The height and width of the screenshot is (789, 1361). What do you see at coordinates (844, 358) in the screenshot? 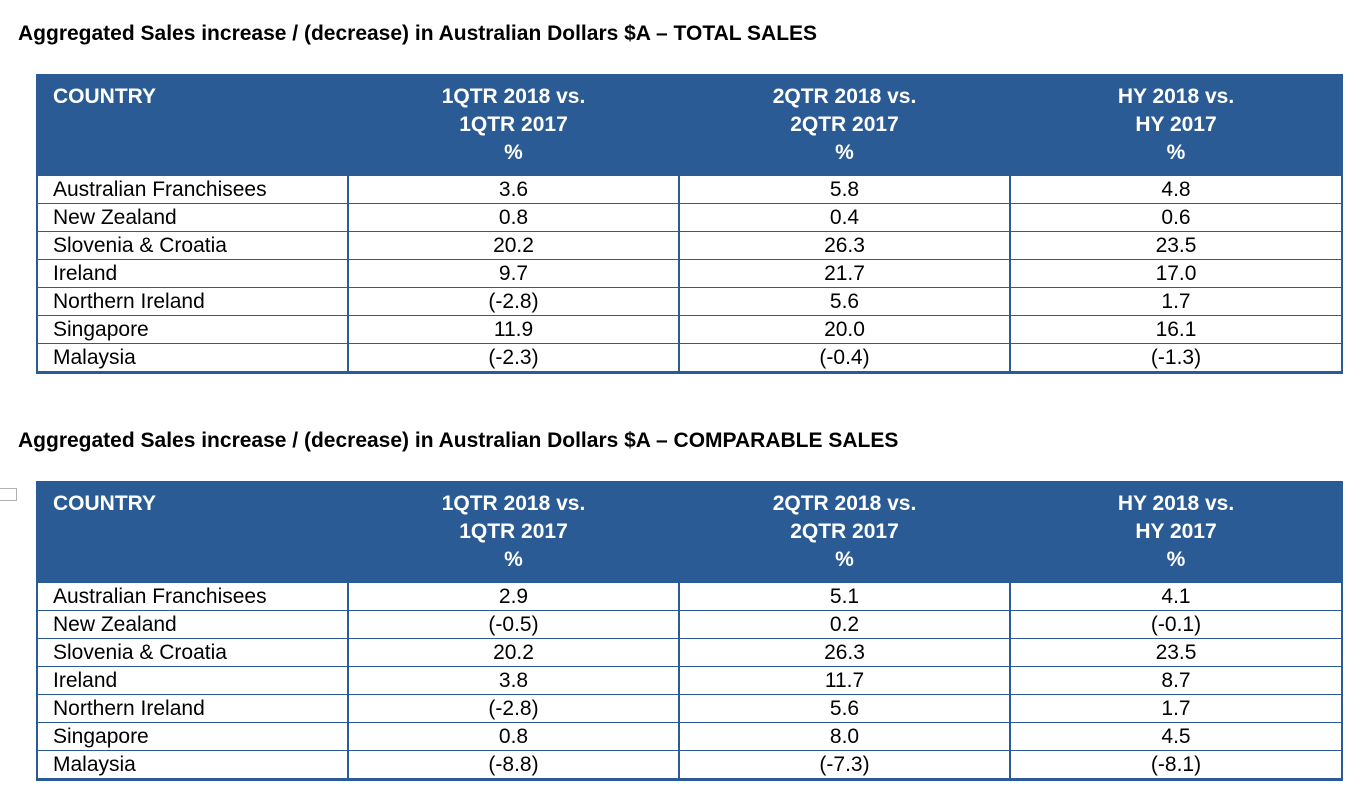
I see `value-cell: (-0.4)` at bounding box center [844, 358].